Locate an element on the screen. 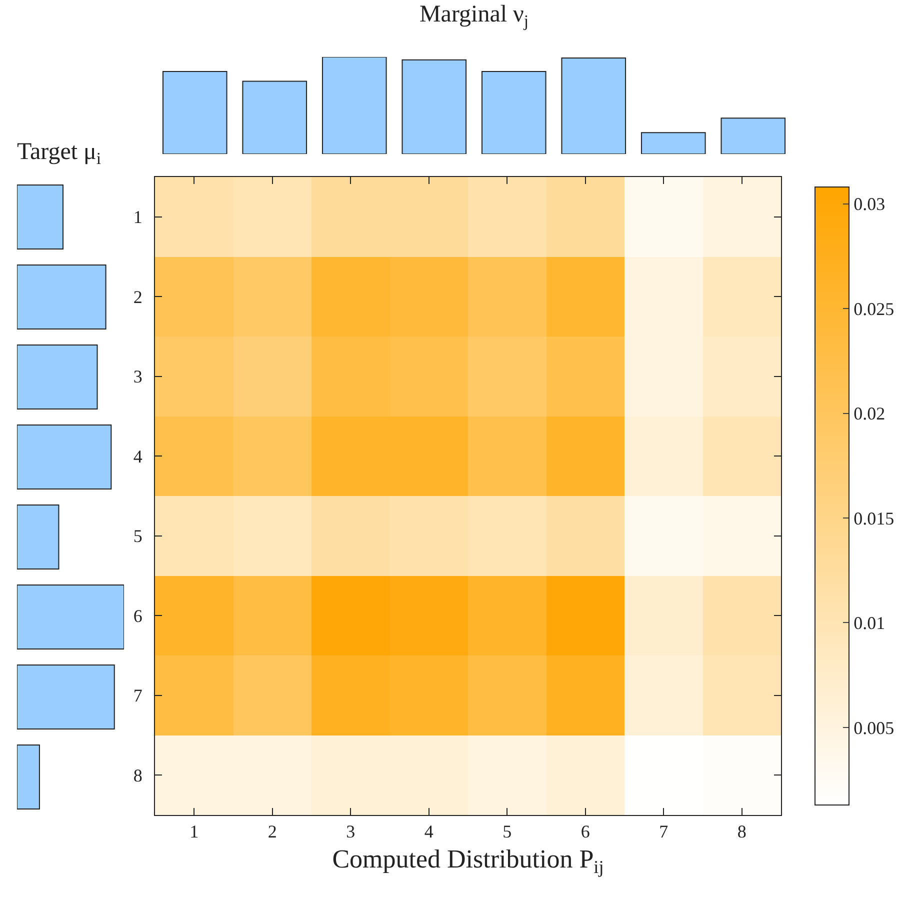 The height and width of the screenshot is (899, 923). y-tick-label: 7 is located at coordinates (137, 696).